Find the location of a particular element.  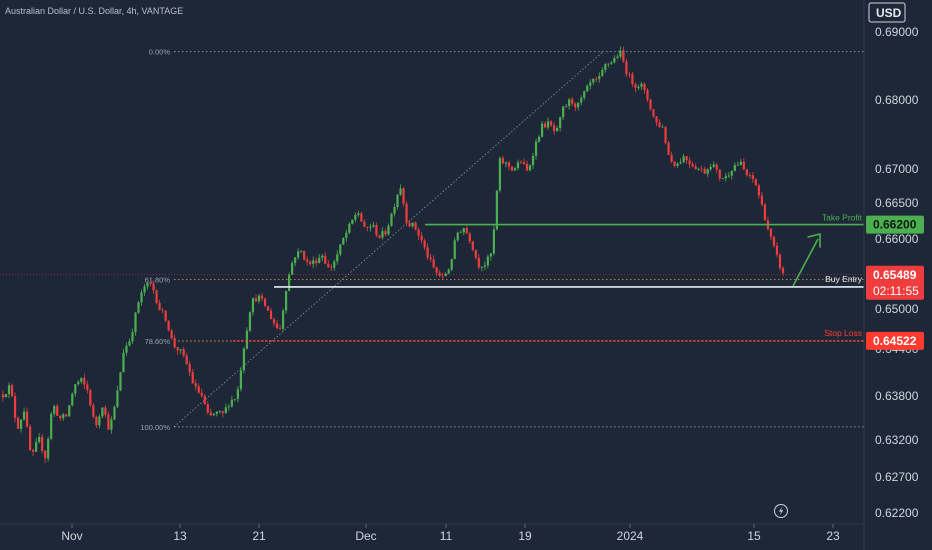

lightning-icon is located at coordinates (781, 511).